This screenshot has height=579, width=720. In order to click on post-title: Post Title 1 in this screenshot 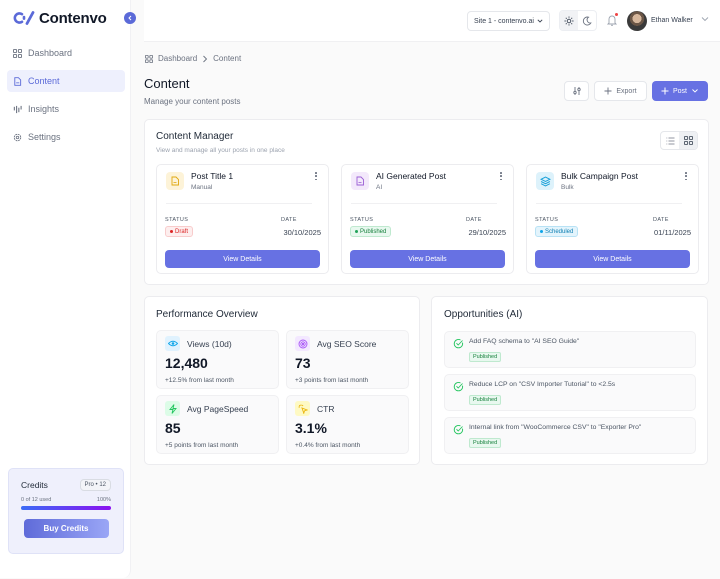, I will do `click(212, 176)`.